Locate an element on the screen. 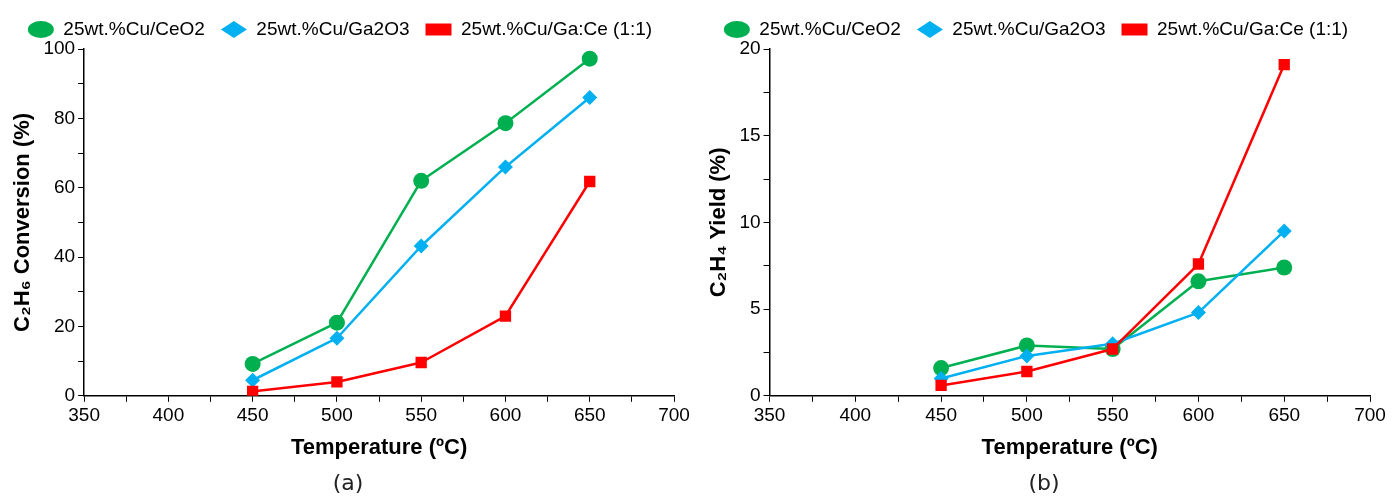 This screenshot has width=1393, height=504. y-tick-label: 5 is located at coordinates (755, 308).